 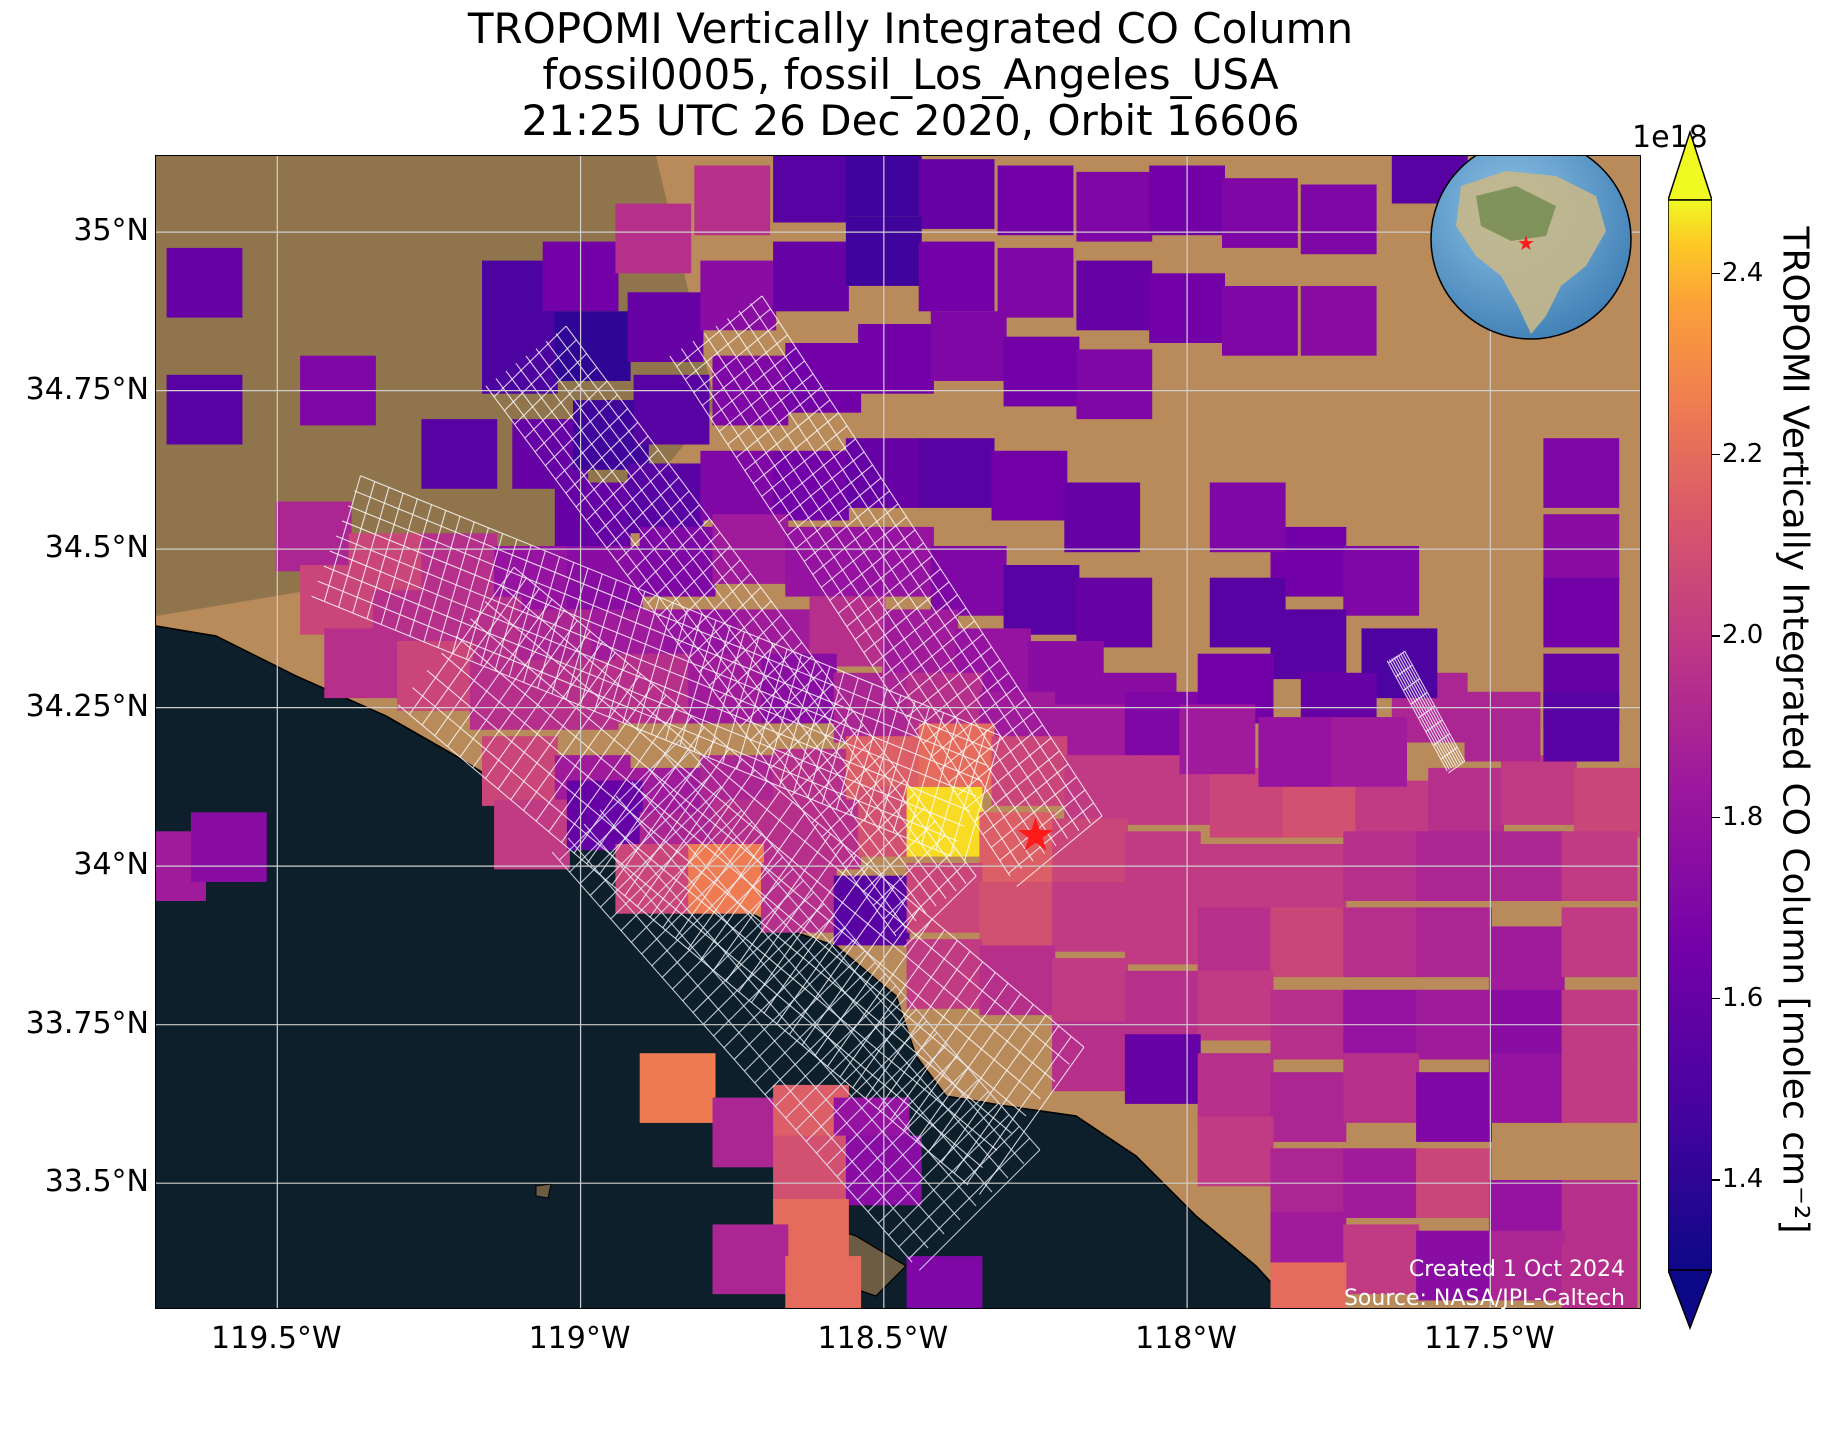 I want to click on lat-tick-label: 35°N, so click(x=111, y=231).